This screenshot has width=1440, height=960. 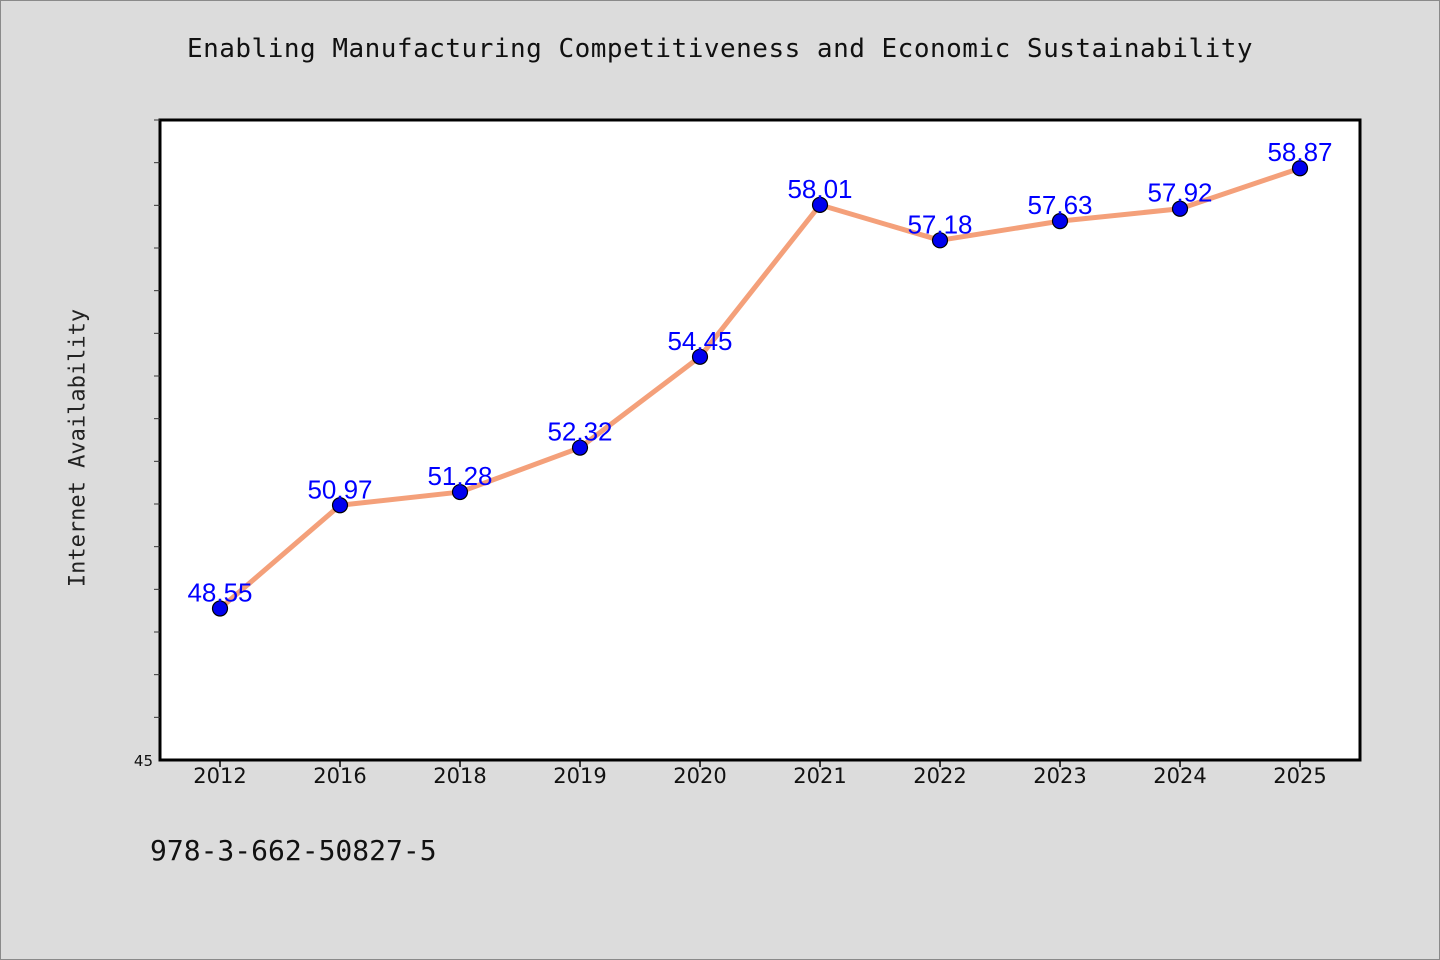 What do you see at coordinates (1059, 776) in the screenshot?
I see `x-tick-label: 2023` at bounding box center [1059, 776].